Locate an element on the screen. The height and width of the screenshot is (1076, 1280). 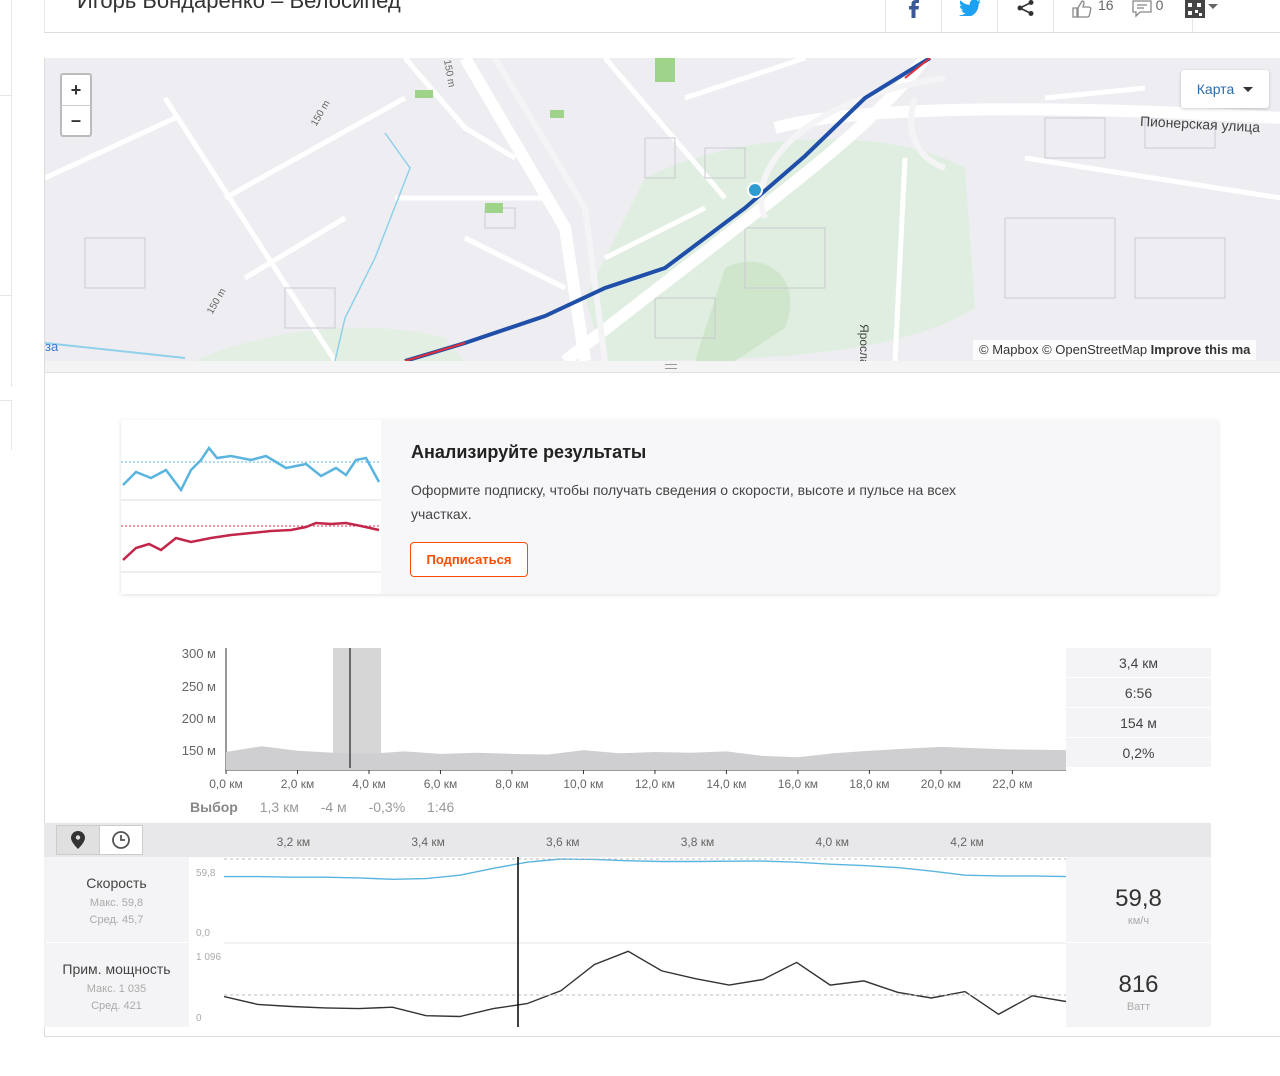
distance-mode-button is located at coordinates (78, 840).